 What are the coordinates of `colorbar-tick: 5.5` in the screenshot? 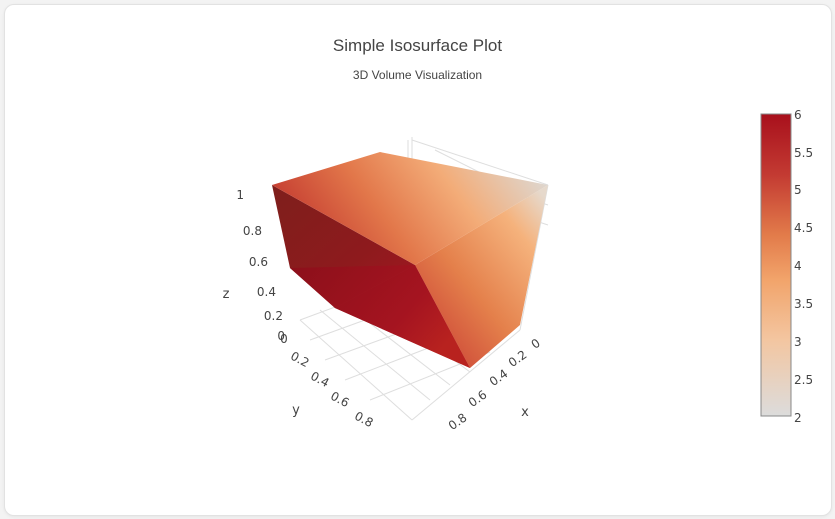 It's located at (803, 153).